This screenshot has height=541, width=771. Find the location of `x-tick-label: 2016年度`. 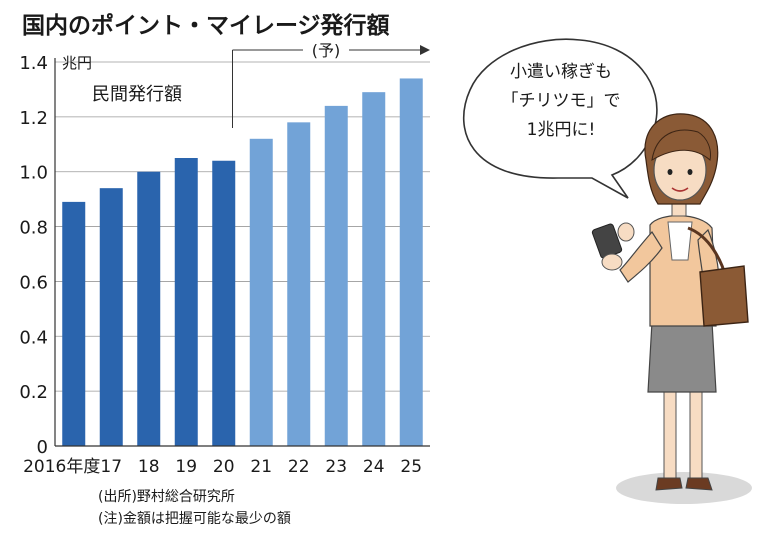

x-tick-label: 2016年度 is located at coordinates (61, 467).